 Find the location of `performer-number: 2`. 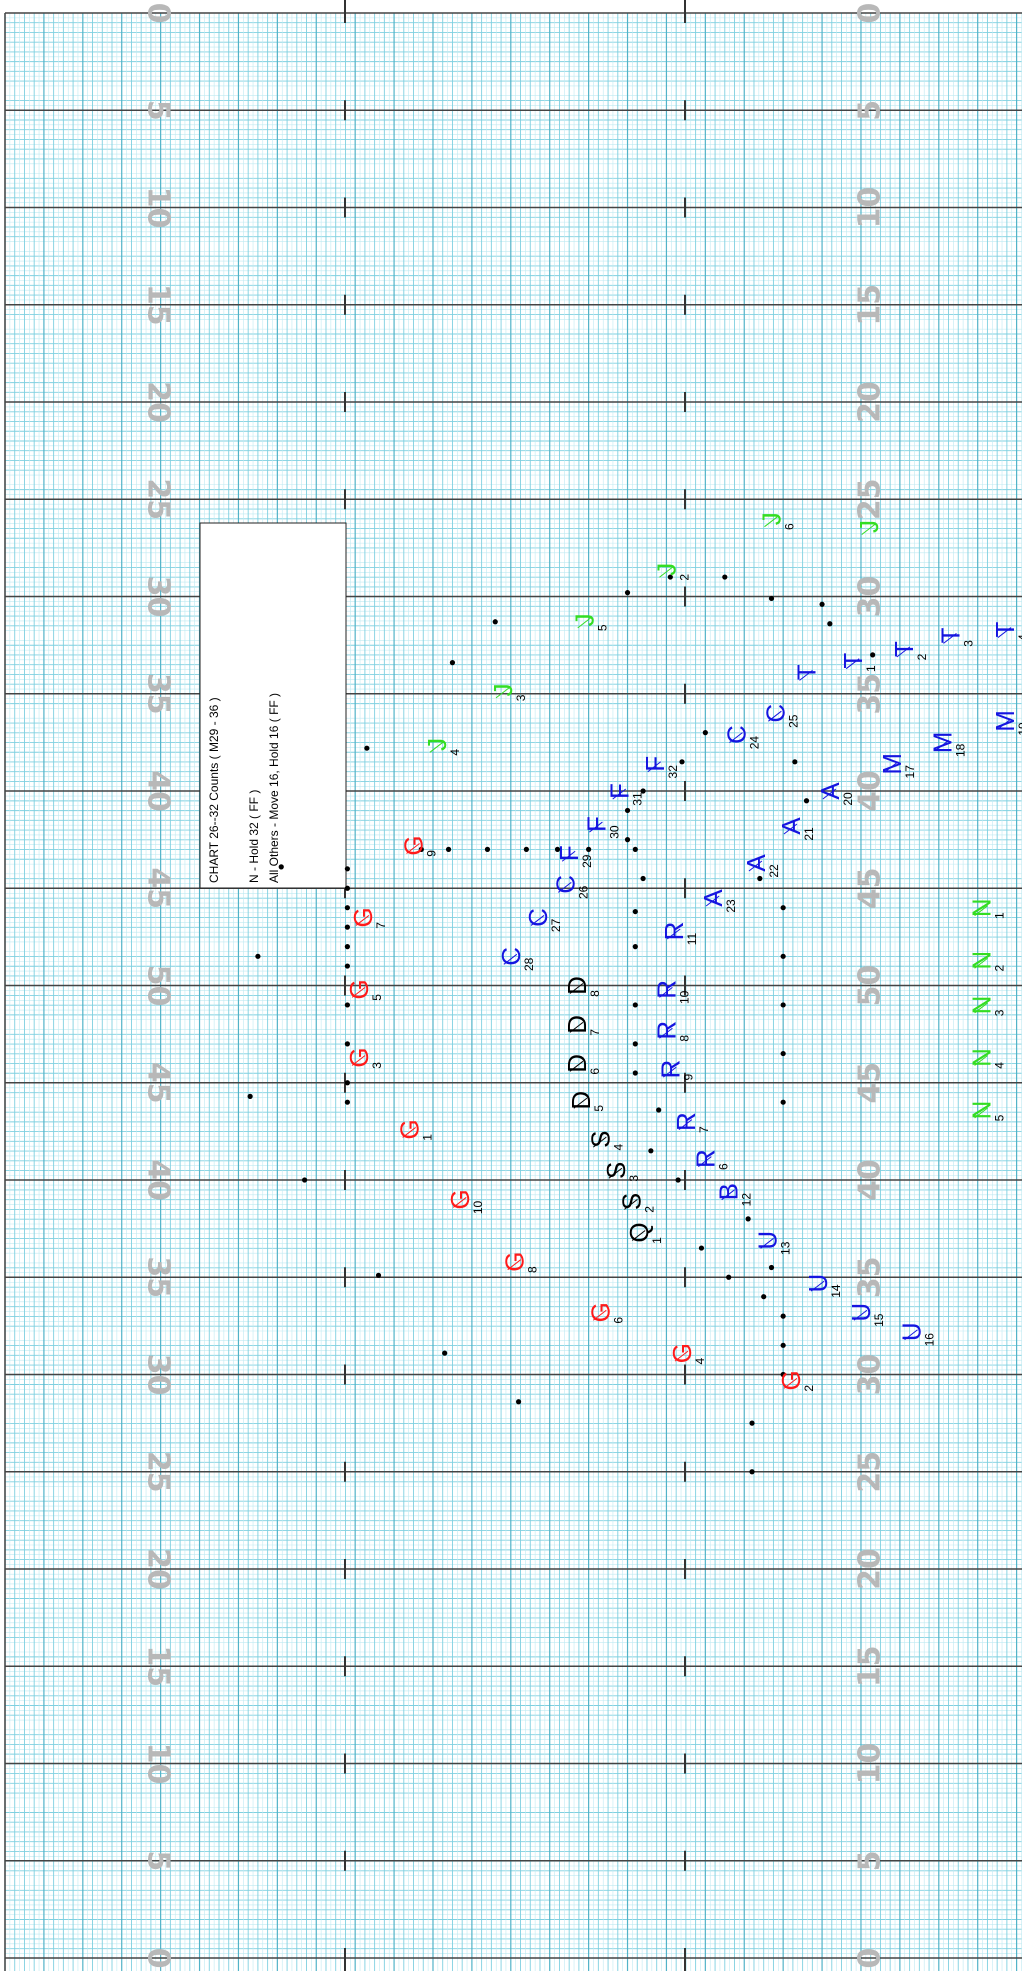

performer-number: 2 is located at coordinates (649, 1209).